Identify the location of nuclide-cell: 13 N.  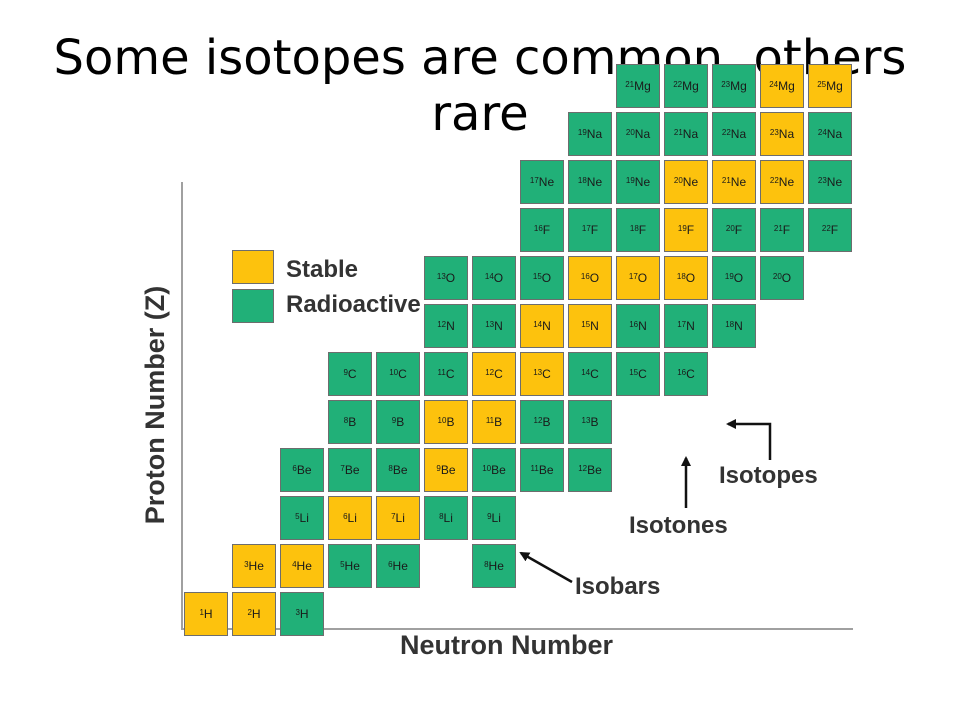
(494, 326).